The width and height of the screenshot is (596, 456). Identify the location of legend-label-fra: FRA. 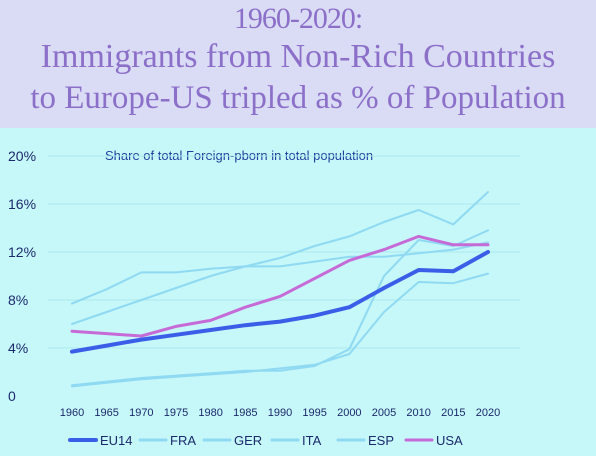
(183, 440).